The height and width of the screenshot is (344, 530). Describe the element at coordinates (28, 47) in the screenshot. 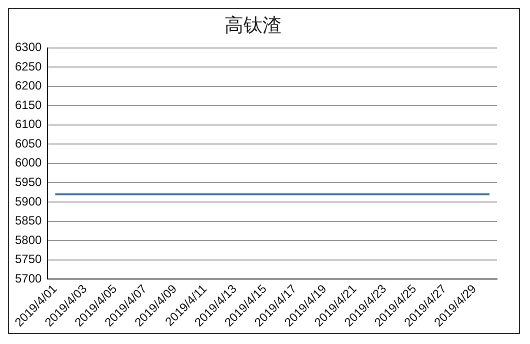

I see `y-tick-label: 6300` at that location.